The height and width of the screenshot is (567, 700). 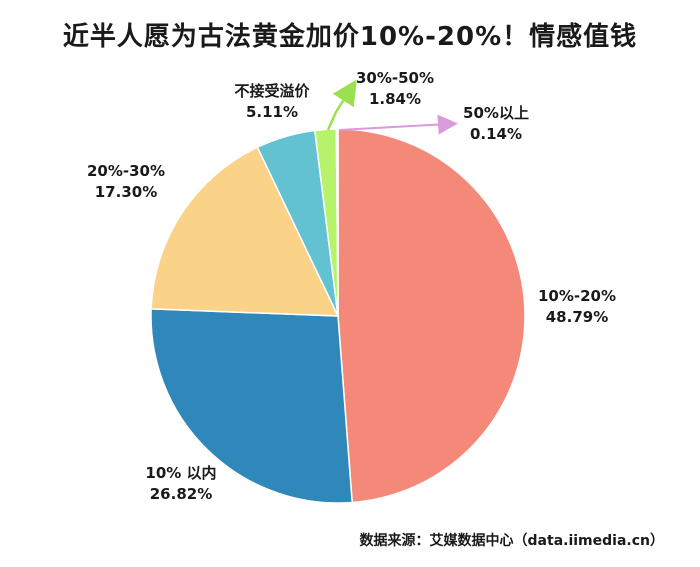 What do you see at coordinates (126, 171) in the screenshot?
I see `label-20-30-name: 20%-30%` at bounding box center [126, 171].